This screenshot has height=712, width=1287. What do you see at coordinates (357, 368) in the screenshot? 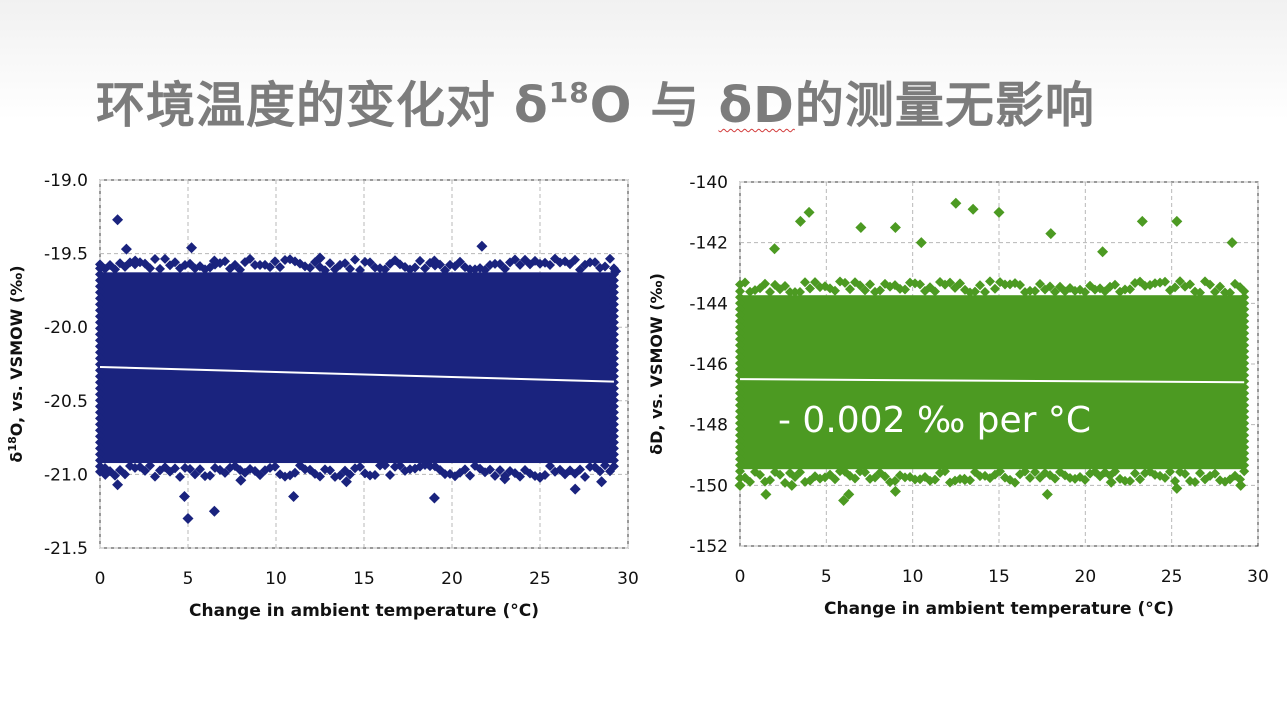
I see `scatter-band-o18` at bounding box center [357, 368].